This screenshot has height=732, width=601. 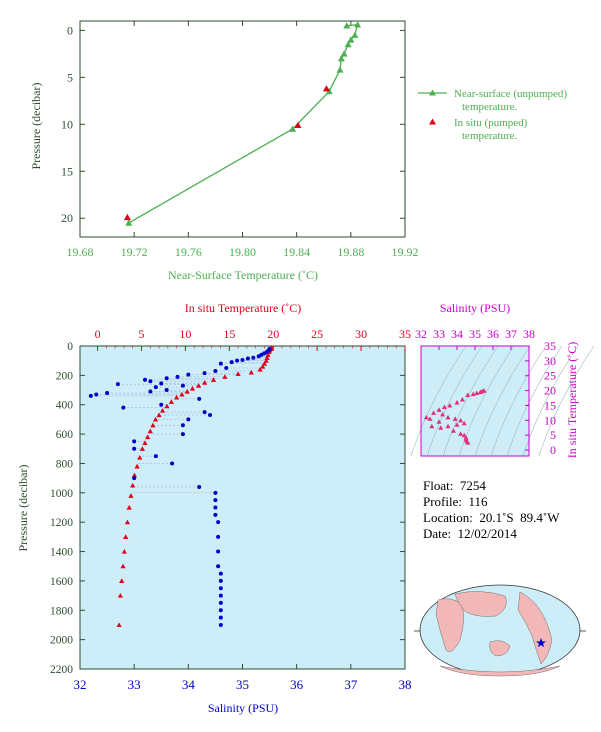 I want to click on pressure-tick-label: 1600, so click(x=61, y=582).